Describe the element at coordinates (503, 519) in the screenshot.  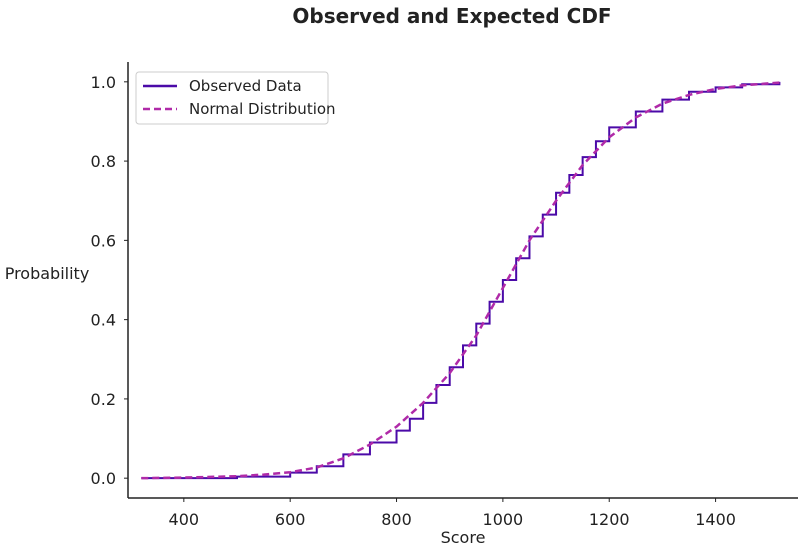
I see `x-tick-label: 1000` at that location.